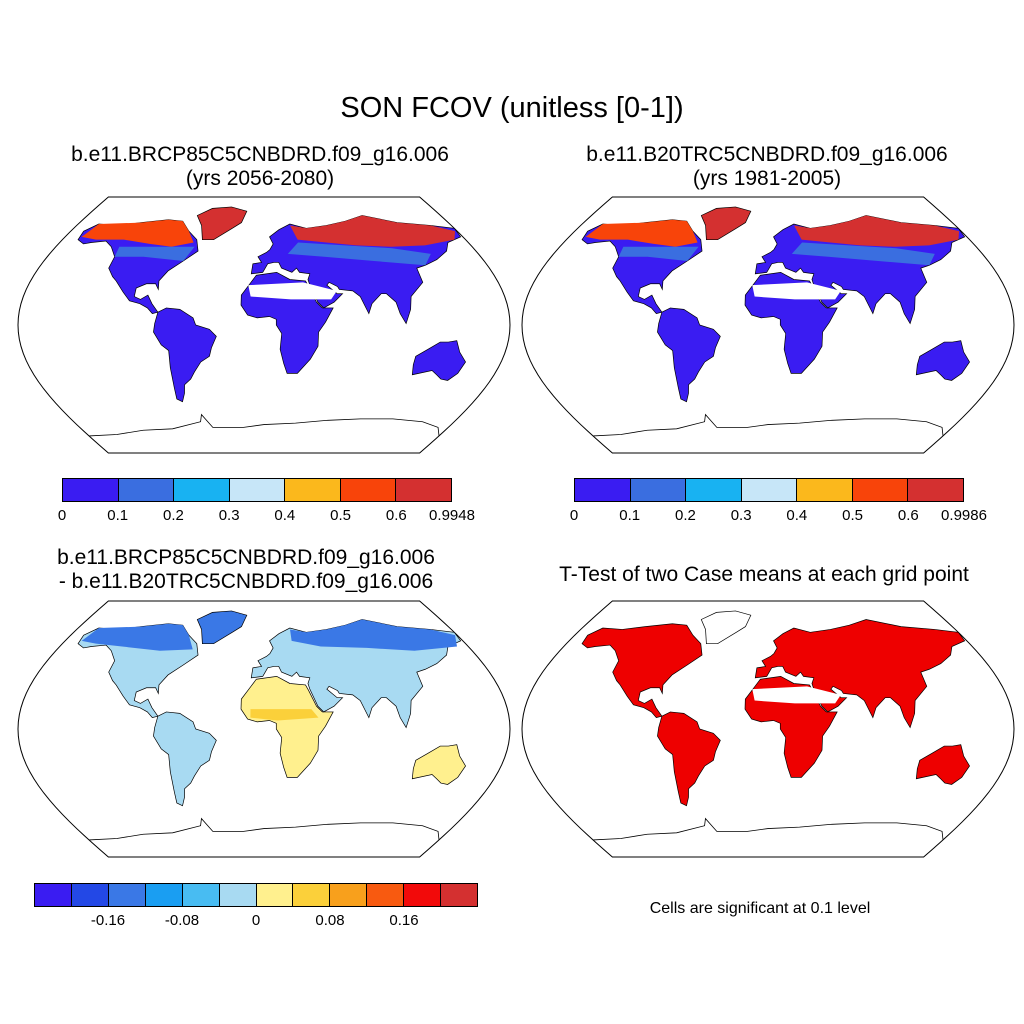  What do you see at coordinates (760, 908) in the screenshot?
I see `significance-note: Cells are significant at 0.1 level` at bounding box center [760, 908].